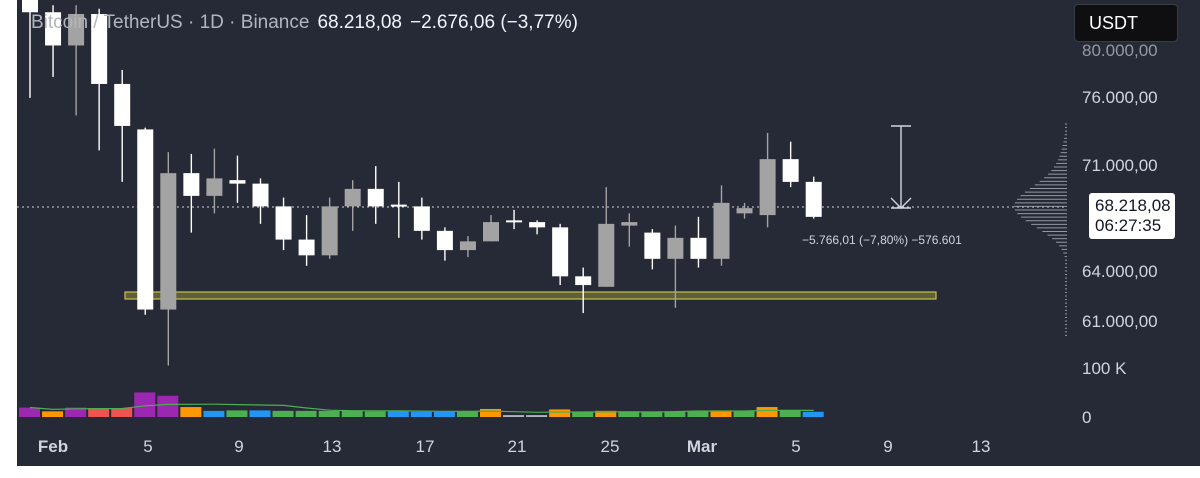  I want to click on currency-button: USDT, so click(1126, 23).